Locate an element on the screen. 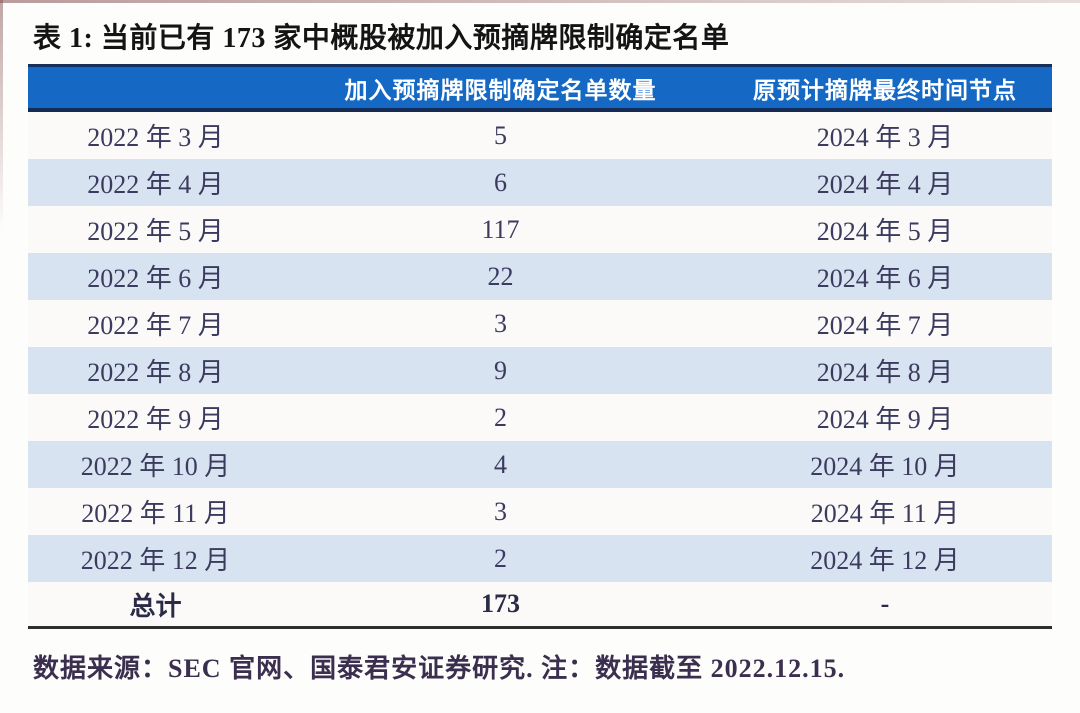  table-row: 2022 年 3 月 5 2024 年 3 月 is located at coordinates (540, 135).